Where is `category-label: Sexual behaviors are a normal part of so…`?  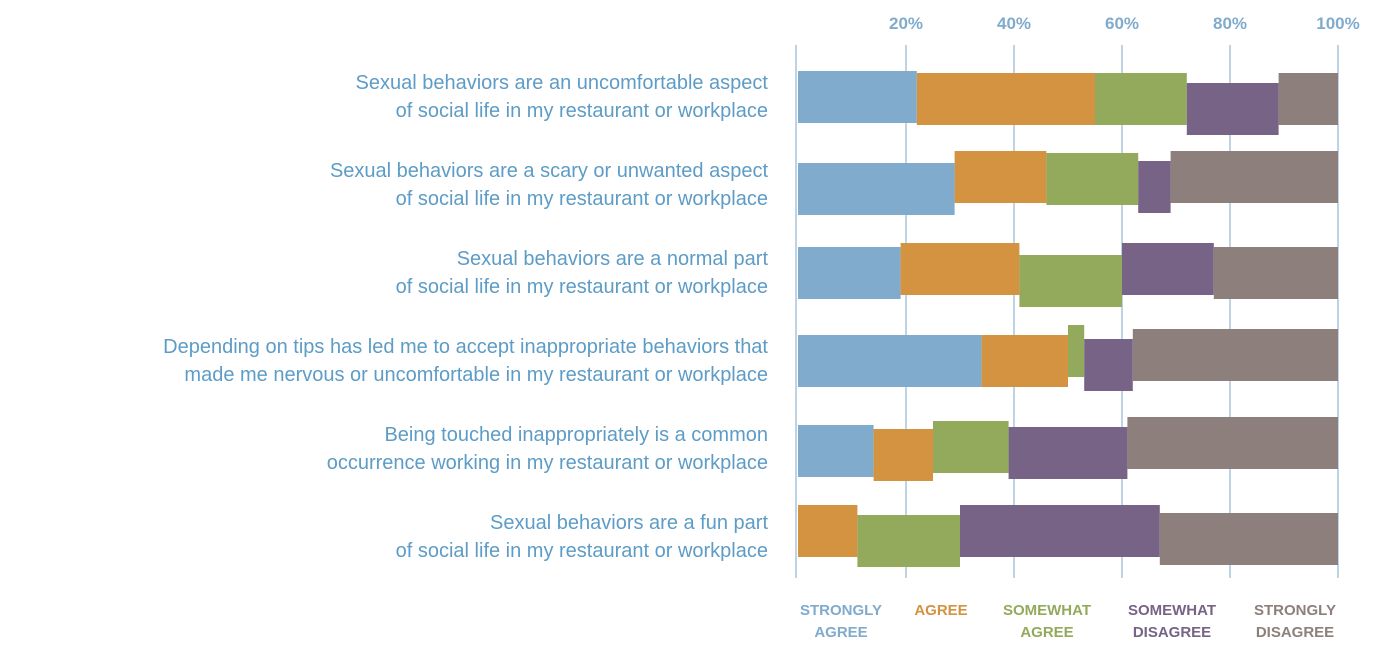 category-label: Sexual behaviors are a normal part of so… is located at coordinates (581, 273).